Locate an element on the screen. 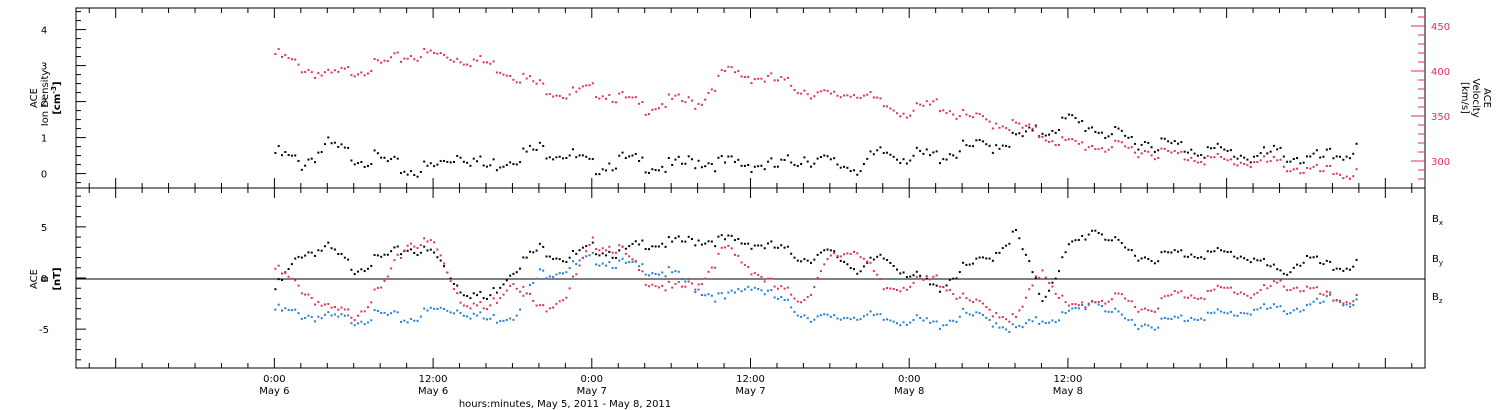 The image size is (1500, 410). legend-by: By is located at coordinates (1437, 260).